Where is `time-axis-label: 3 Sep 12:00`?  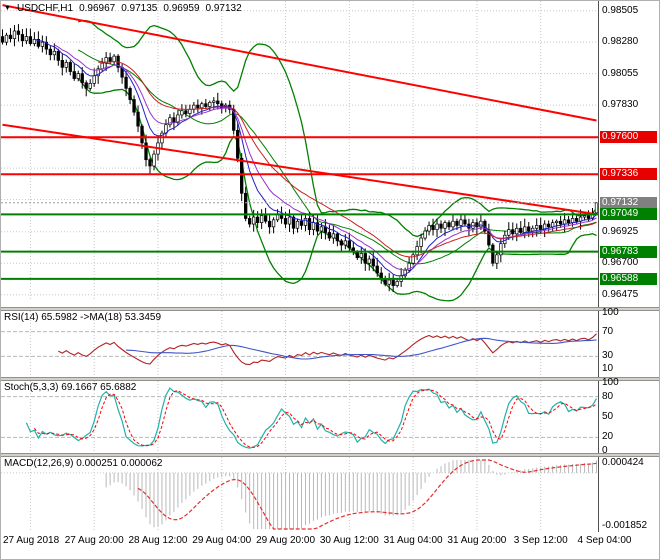
time-axis-label: 3 Sep 12:00 is located at coordinates (540, 540).